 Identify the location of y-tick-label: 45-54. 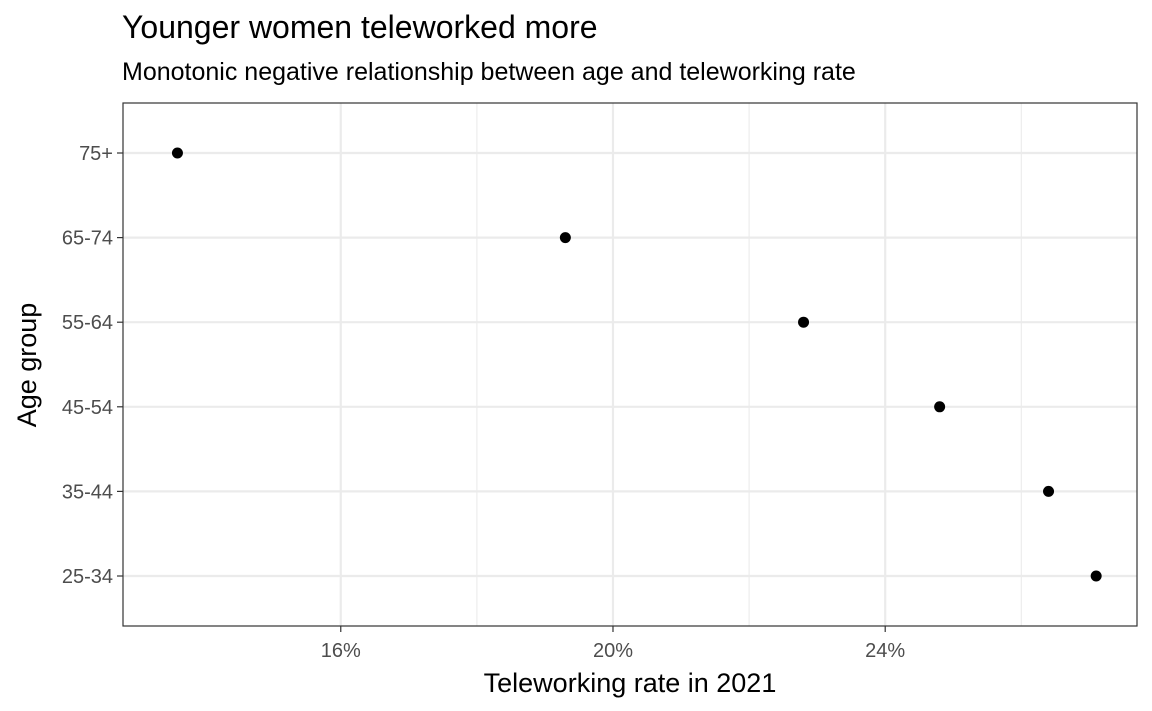
(87, 408).